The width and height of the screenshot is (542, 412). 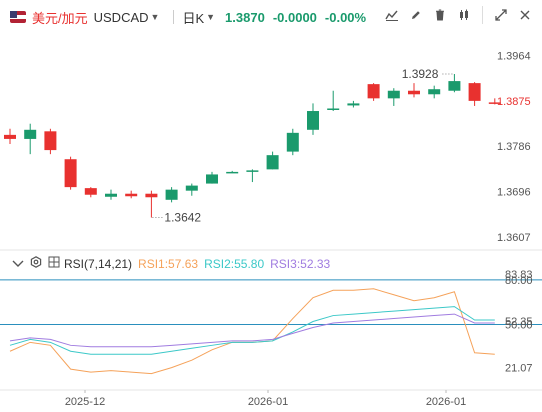 What do you see at coordinates (519, 369) in the screenshot?
I see `rsi-tick-label: 21.07` at bounding box center [519, 369].